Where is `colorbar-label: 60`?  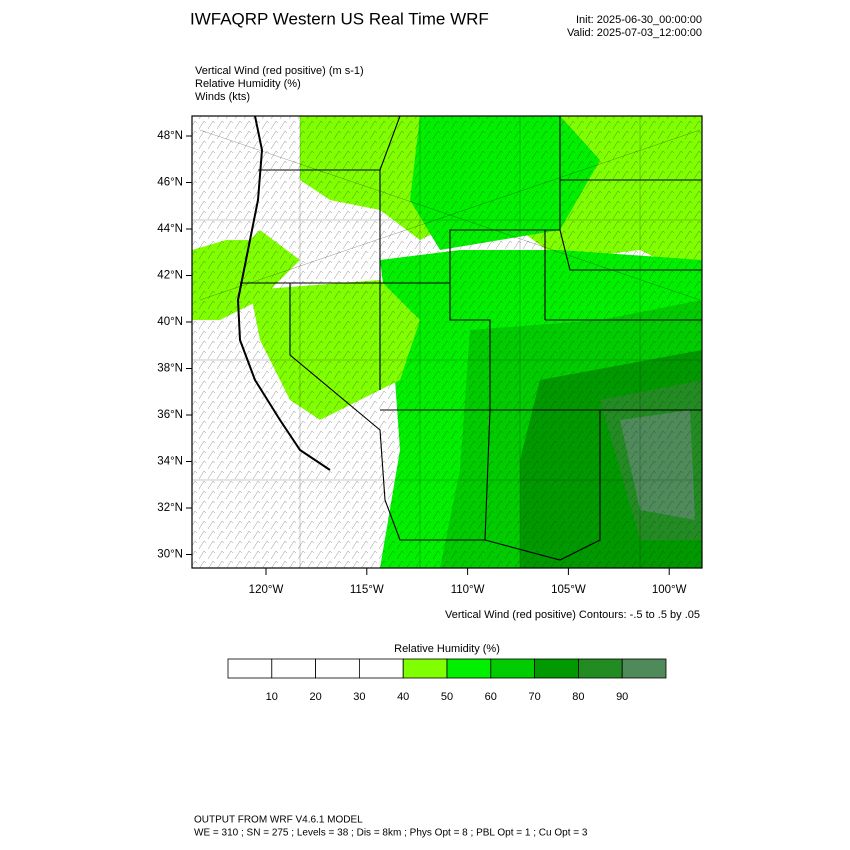
colorbar-label: 60 is located at coordinates (491, 697).